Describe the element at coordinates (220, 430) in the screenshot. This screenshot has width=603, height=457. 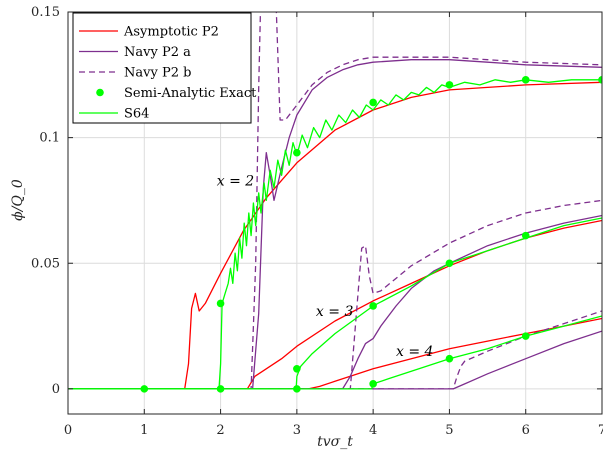
I see `x-tick-label: 2` at that location.